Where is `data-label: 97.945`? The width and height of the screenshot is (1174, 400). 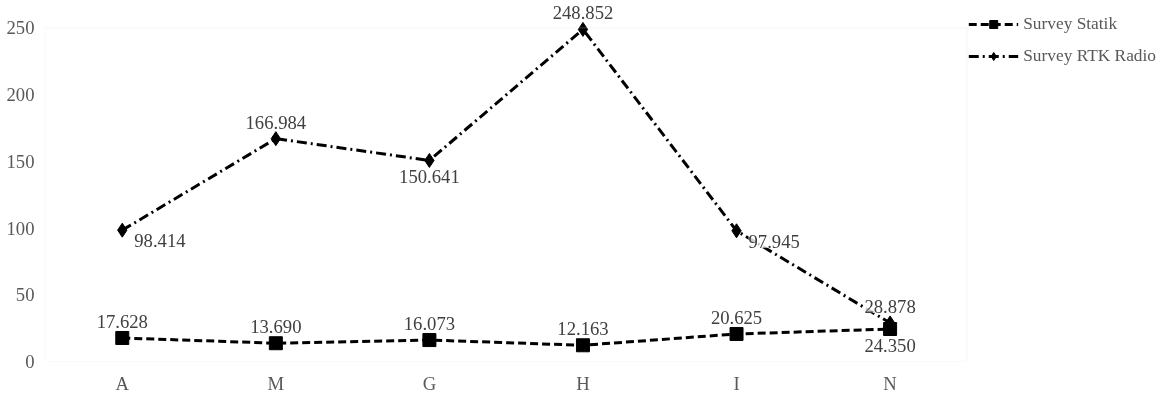 data-label: 97.945 is located at coordinates (774, 241).